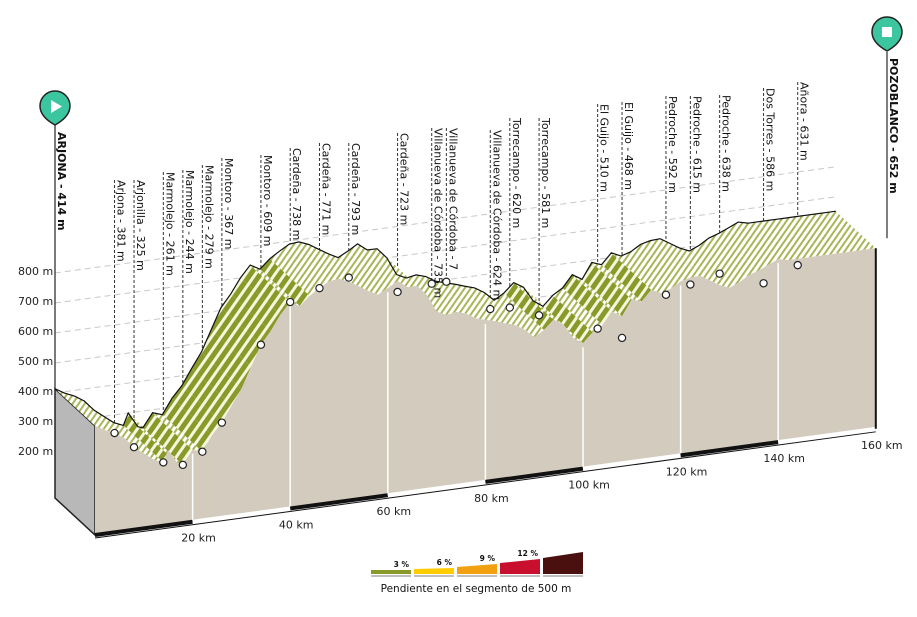  I want to click on legend-label: 3 %, so click(402, 564).